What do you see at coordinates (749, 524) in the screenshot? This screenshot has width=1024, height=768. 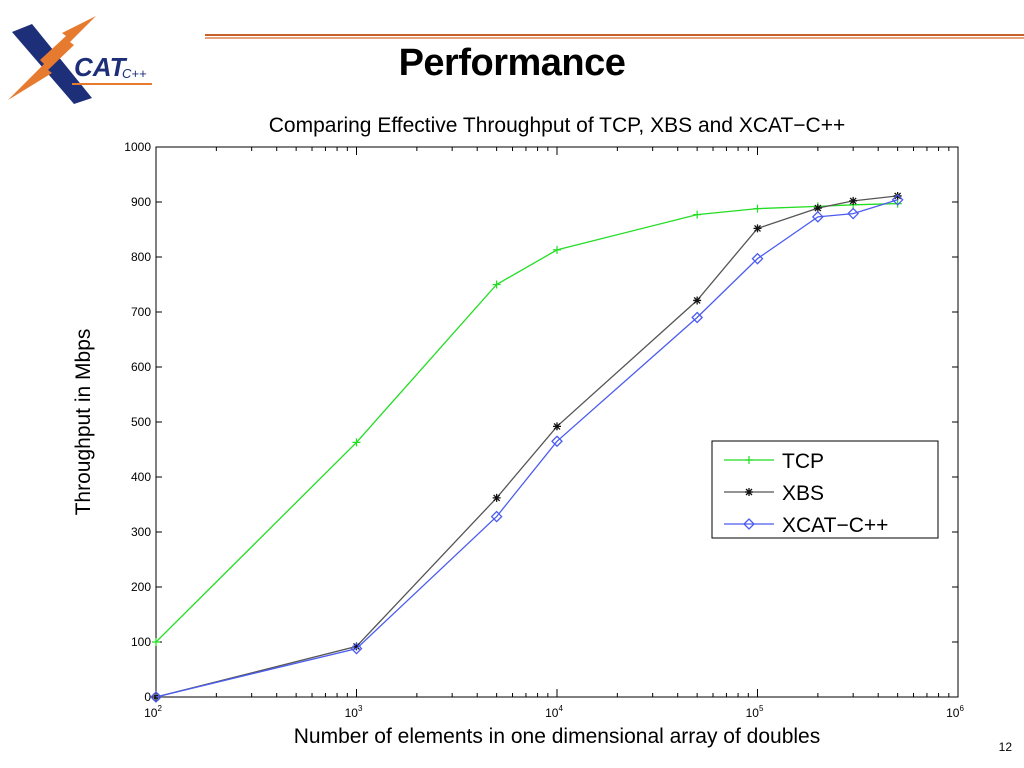 I see `legend-marker-xcat-c` at bounding box center [749, 524].